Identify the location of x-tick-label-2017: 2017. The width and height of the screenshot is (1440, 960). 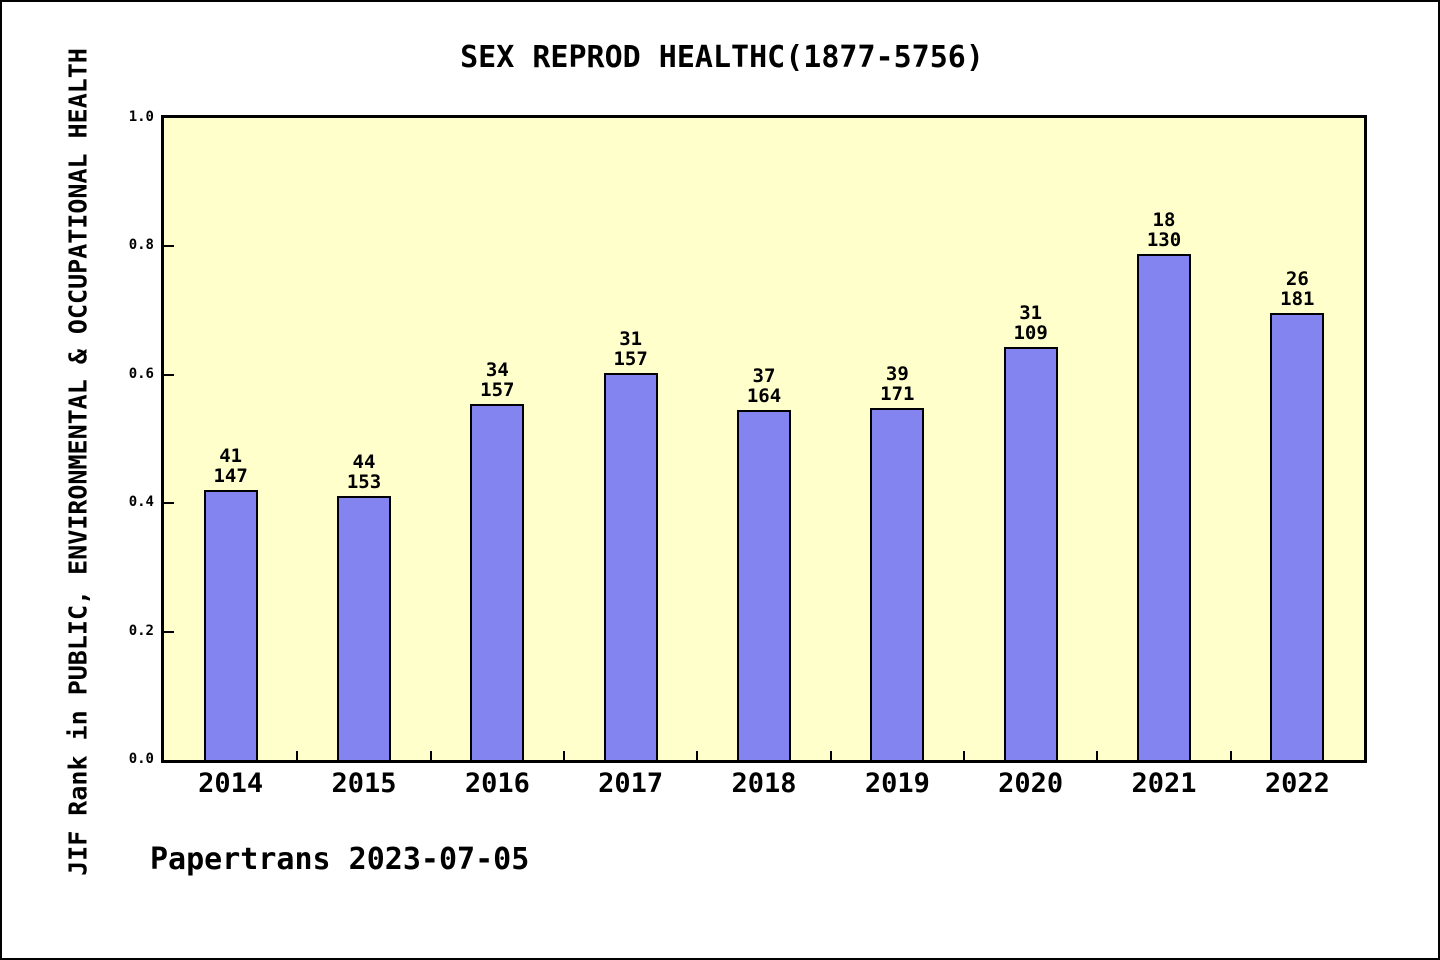
(631, 783).